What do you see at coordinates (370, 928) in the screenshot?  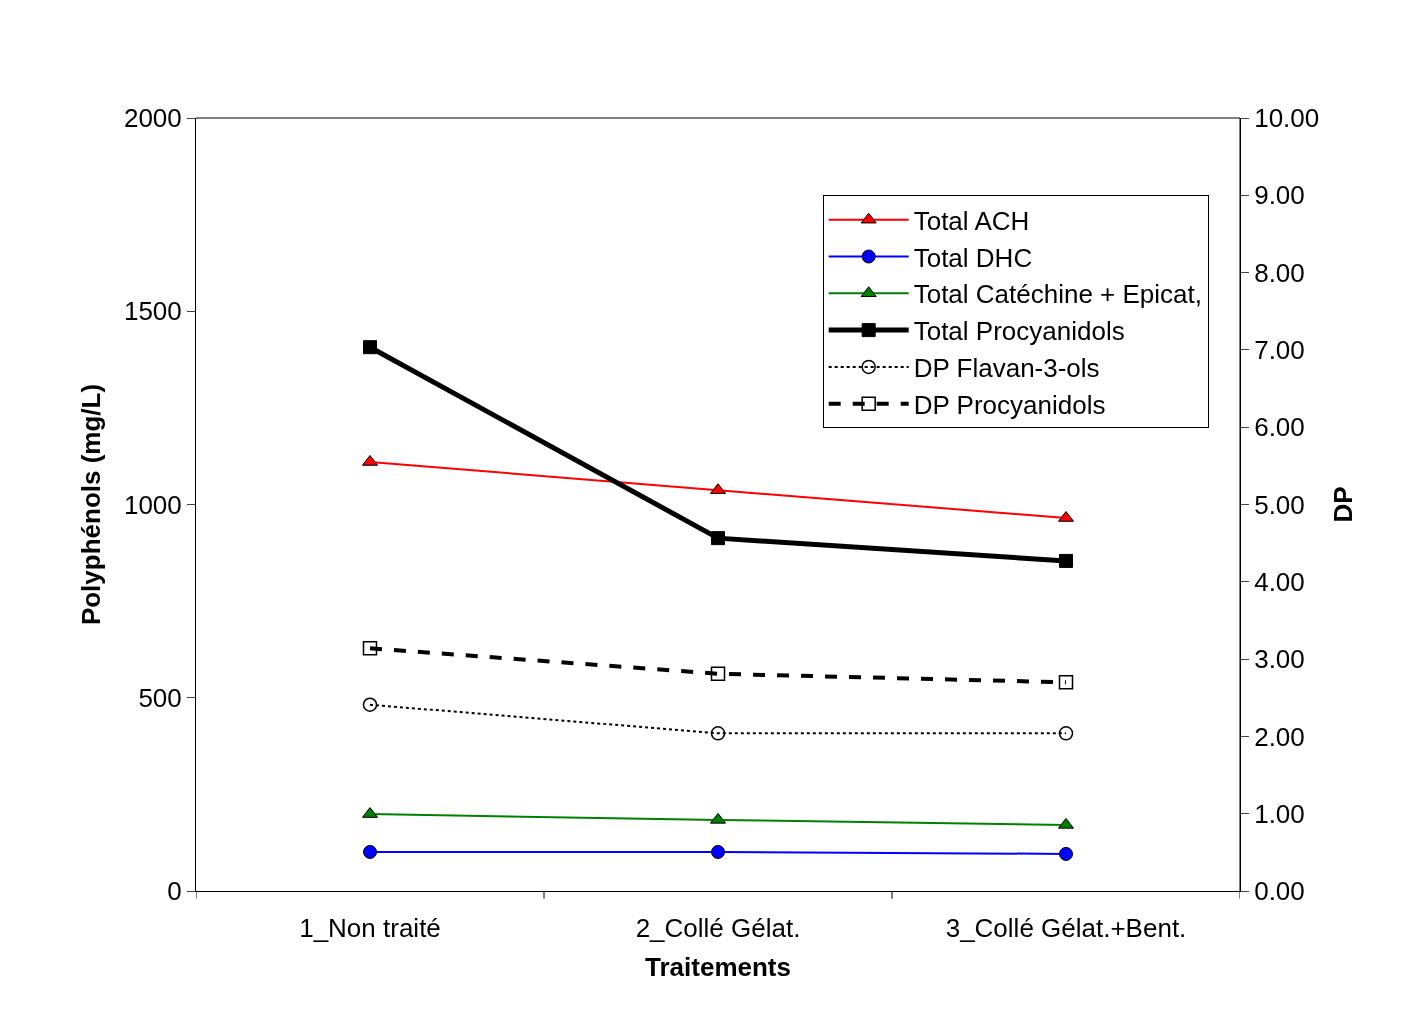 I see `x-tick-label: 1_Non traité` at bounding box center [370, 928].